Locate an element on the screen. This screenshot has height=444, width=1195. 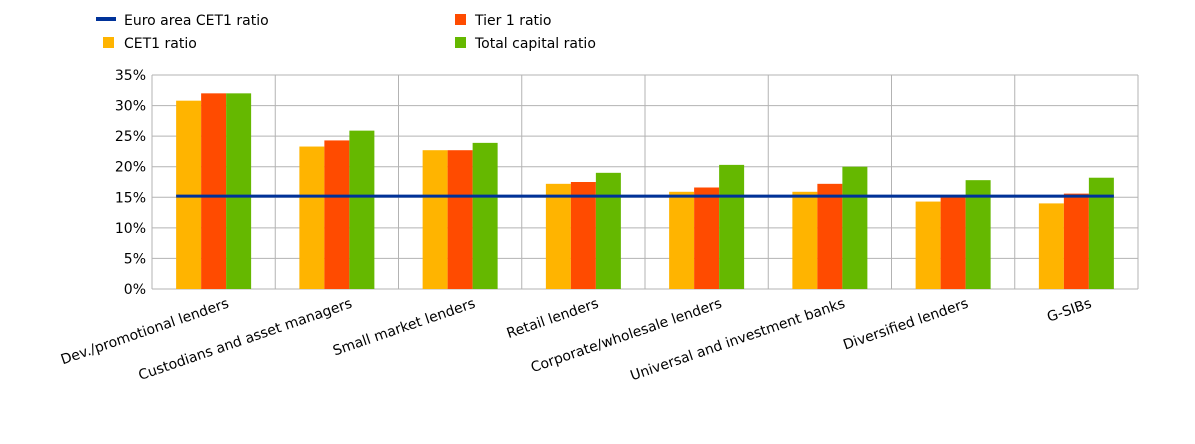
legend-label-cet1: CET1 ratio is located at coordinates (160, 44).